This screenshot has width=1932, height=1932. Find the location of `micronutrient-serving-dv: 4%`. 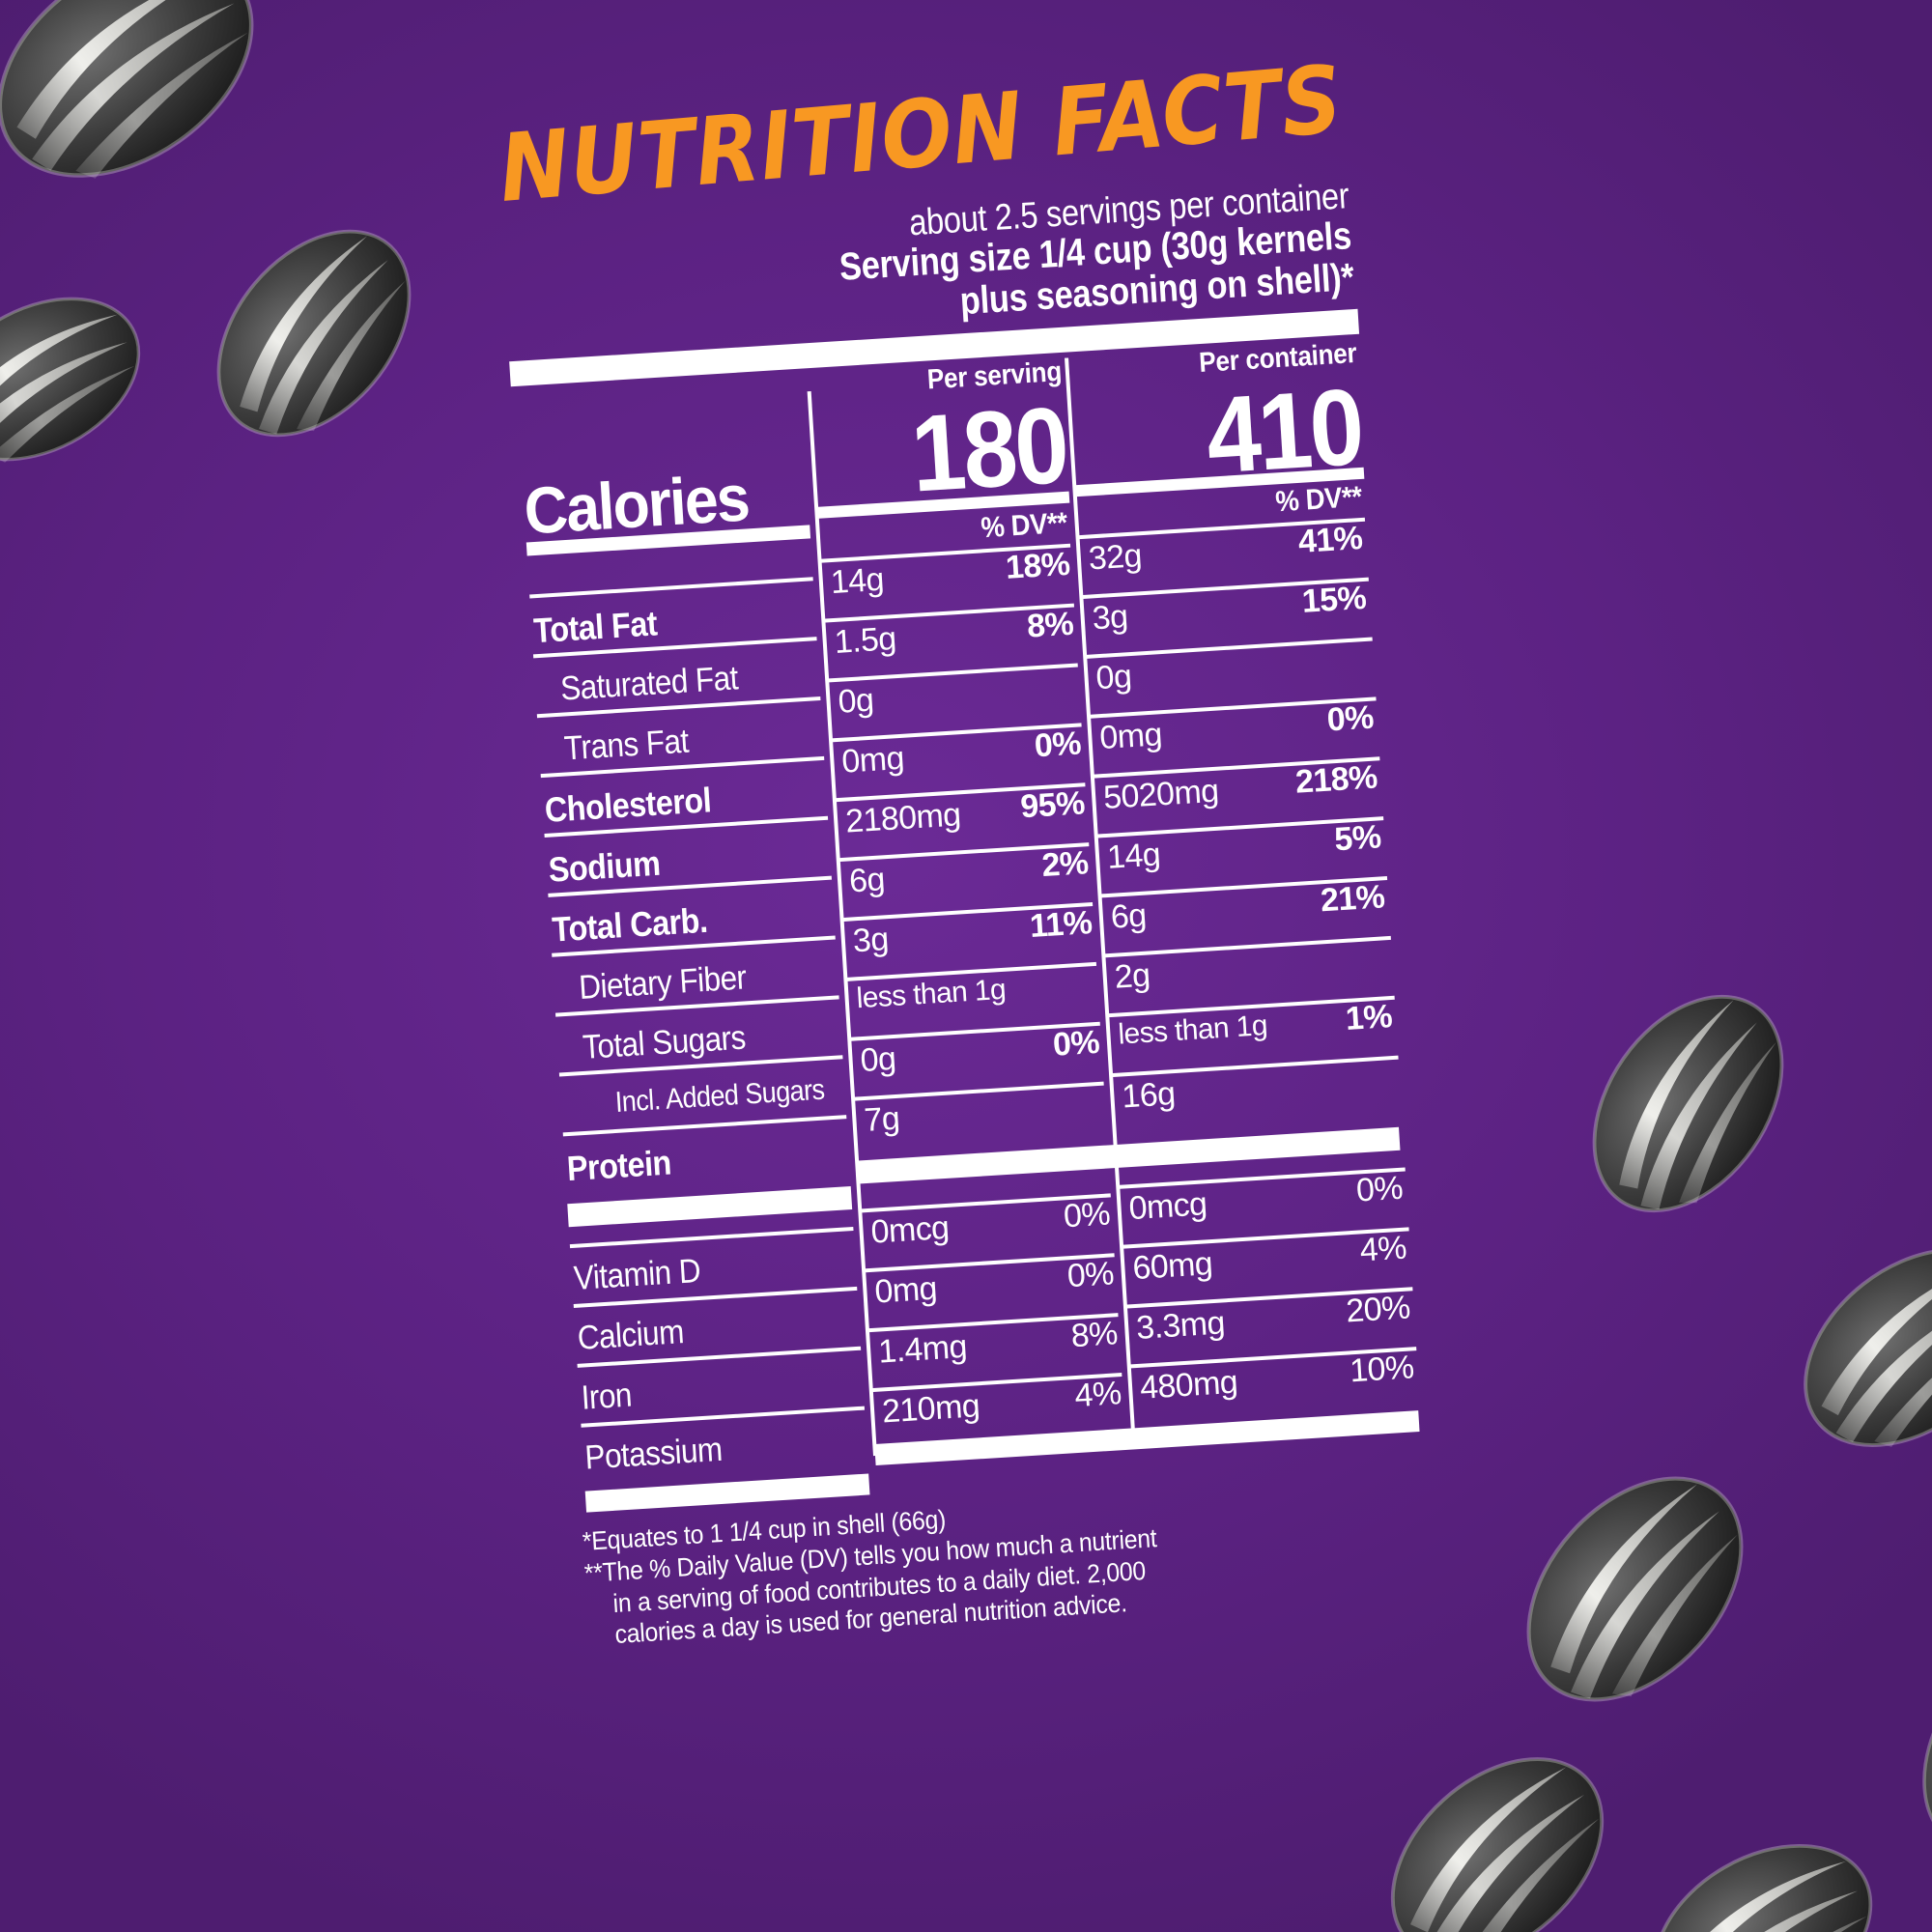

micronutrient-serving-dv: 4% is located at coordinates (1097, 1394).